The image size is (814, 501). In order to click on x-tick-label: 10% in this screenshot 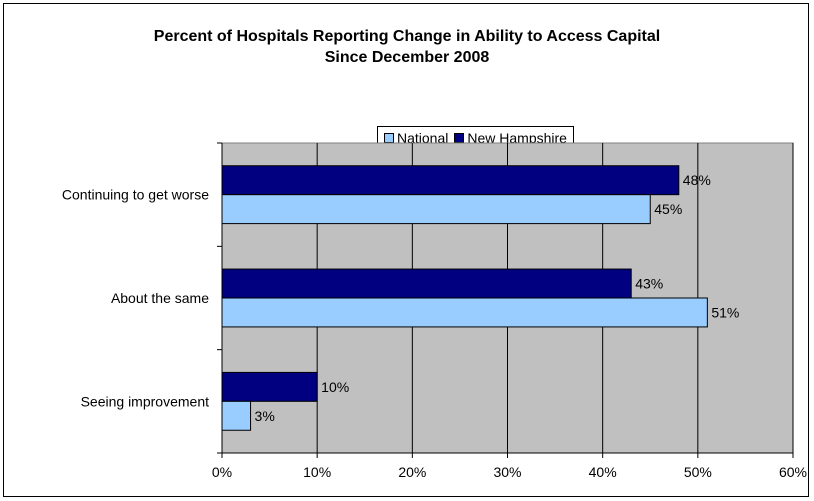, I will do `click(317, 472)`.